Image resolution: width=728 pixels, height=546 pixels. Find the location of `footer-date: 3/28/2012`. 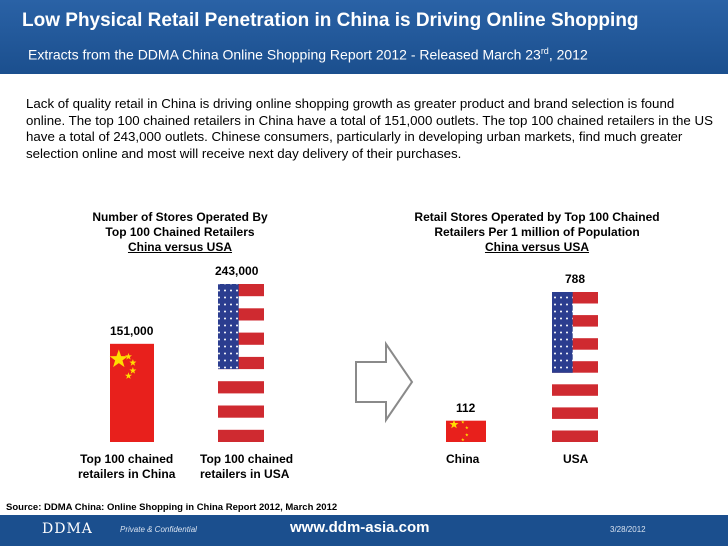

footer-date: 3/28/2012 is located at coordinates (628, 529).